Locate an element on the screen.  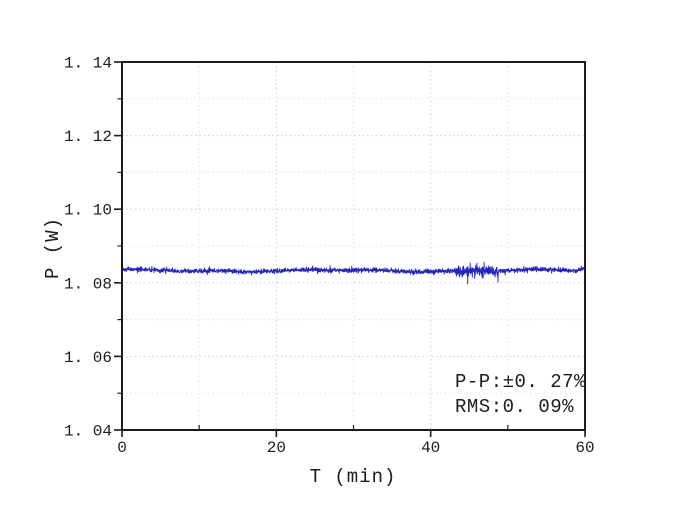
x-axis-label: T (min) is located at coordinates (353, 477).